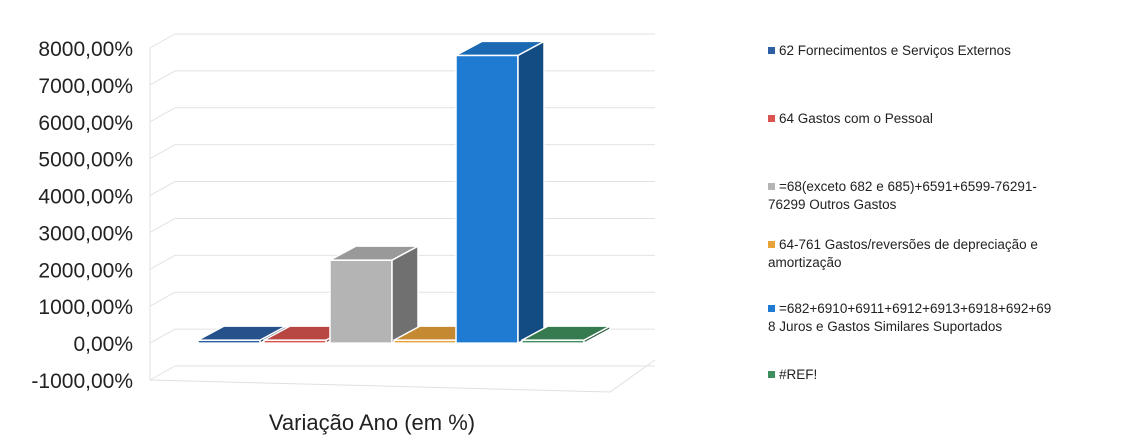 This screenshot has height=440, width=1140. I want to click on legend-label: #REF!, so click(798, 374).